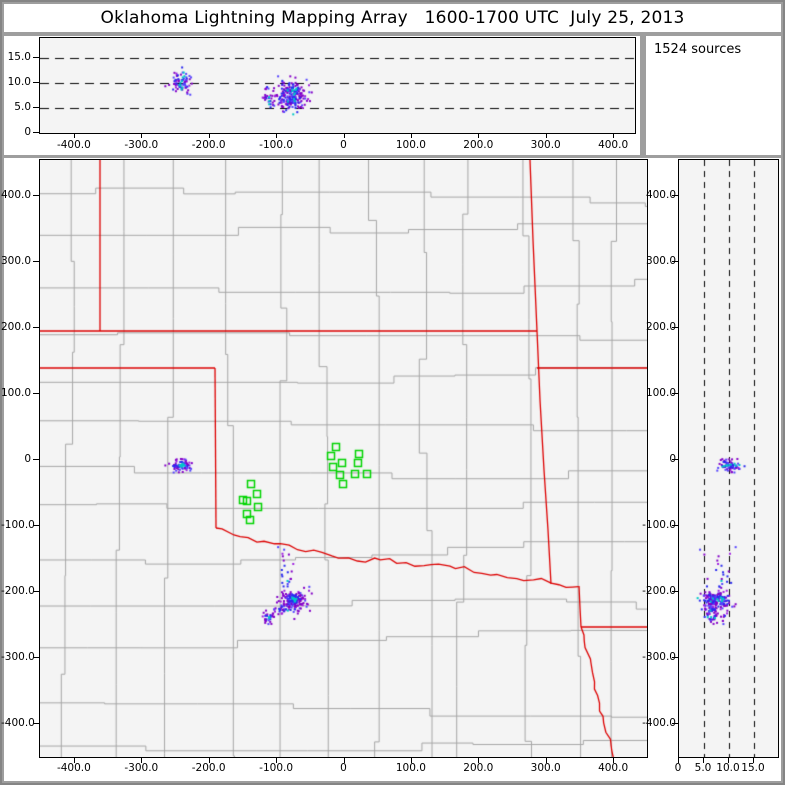 This screenshot has height=785, width=785. Describe the element at coordinates (713, 95) in the screenshot. I see `sources-count-panel: 1524 sources` at that location.